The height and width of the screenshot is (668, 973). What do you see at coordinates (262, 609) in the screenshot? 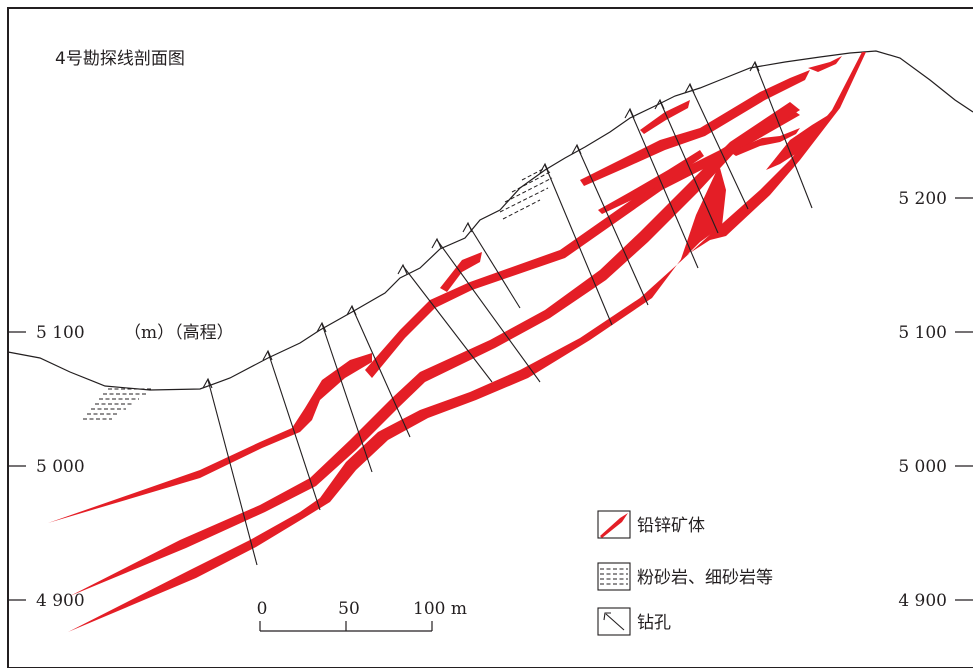
I see `scale-label-0: 0` at bounding box center [262, 609].